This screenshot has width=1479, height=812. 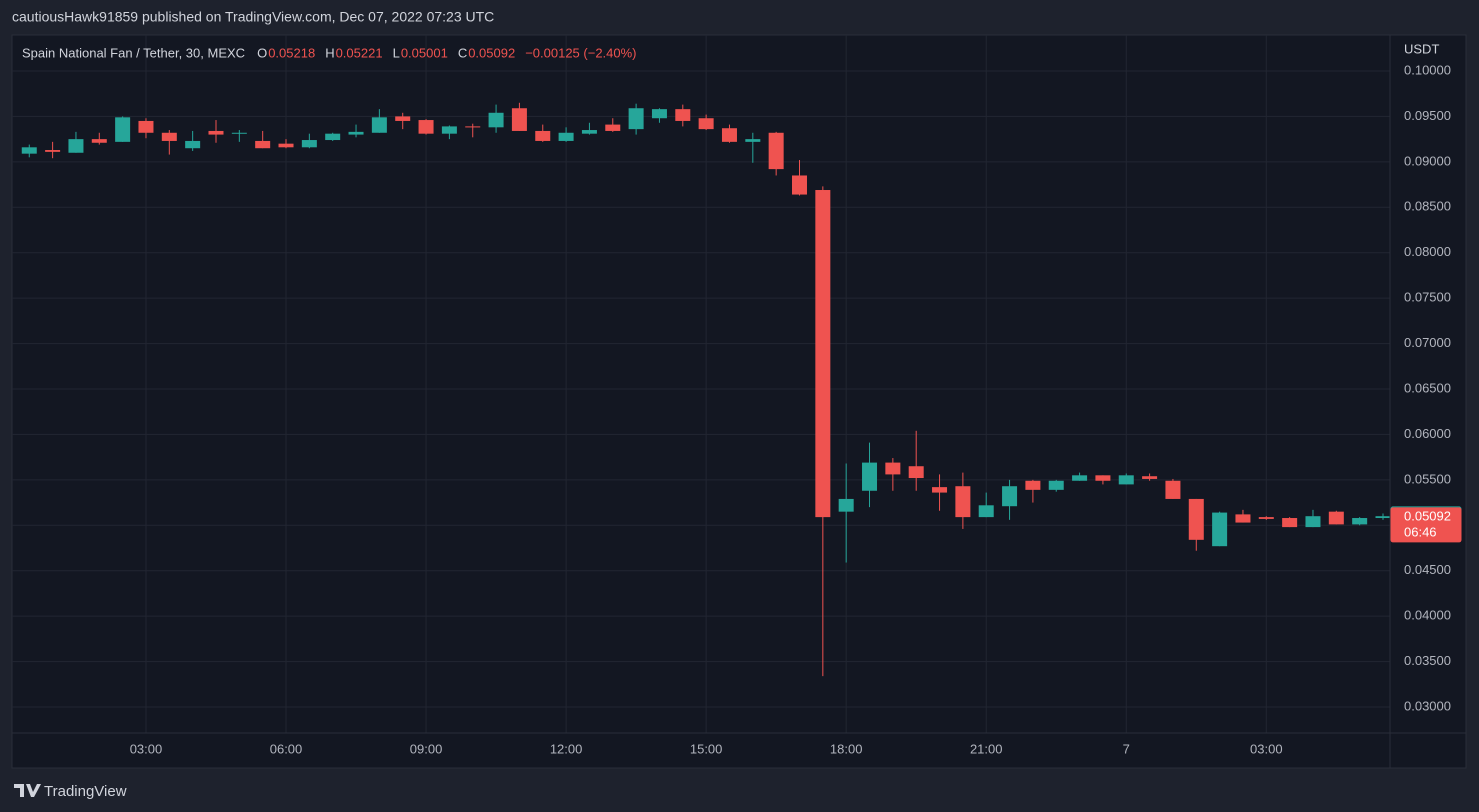 I want to click on y-tick-label: 0.05500, so click(x=1427, y=478).